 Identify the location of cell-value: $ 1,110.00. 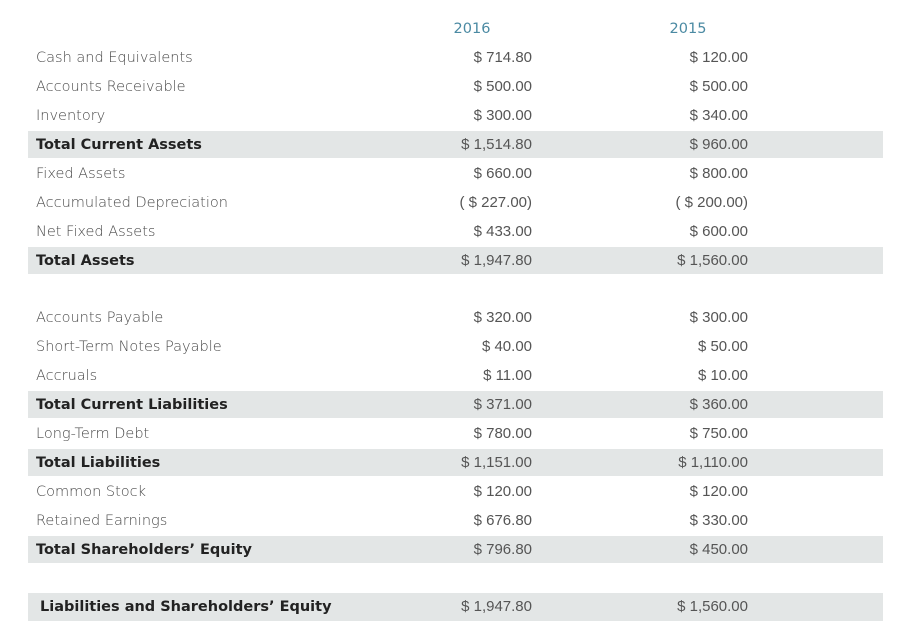
(713, 462).